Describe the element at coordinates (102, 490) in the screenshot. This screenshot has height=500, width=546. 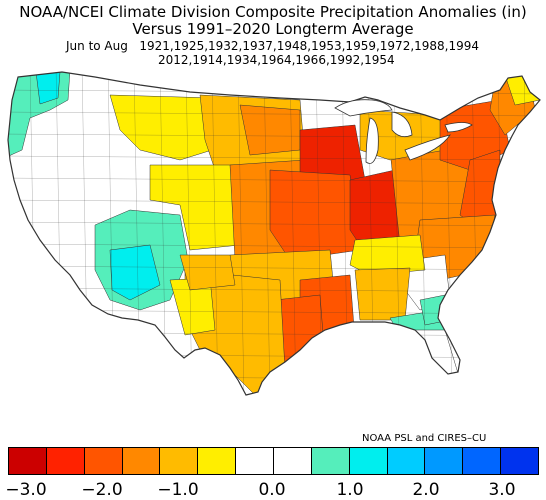
I see `colorbar-tick-label: −2.0` at that location.